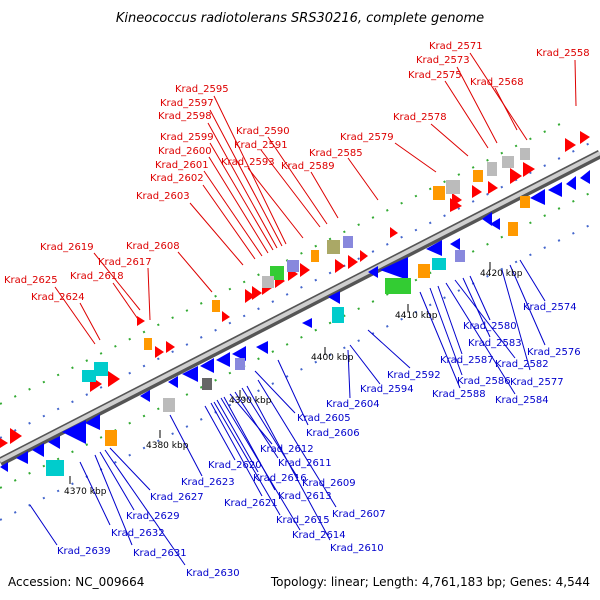 This screenshot has height=600, width=600. Describe the element at coordinates (182, 165) in the screenshot. I see `gene-label: Krad_2601` at that location.